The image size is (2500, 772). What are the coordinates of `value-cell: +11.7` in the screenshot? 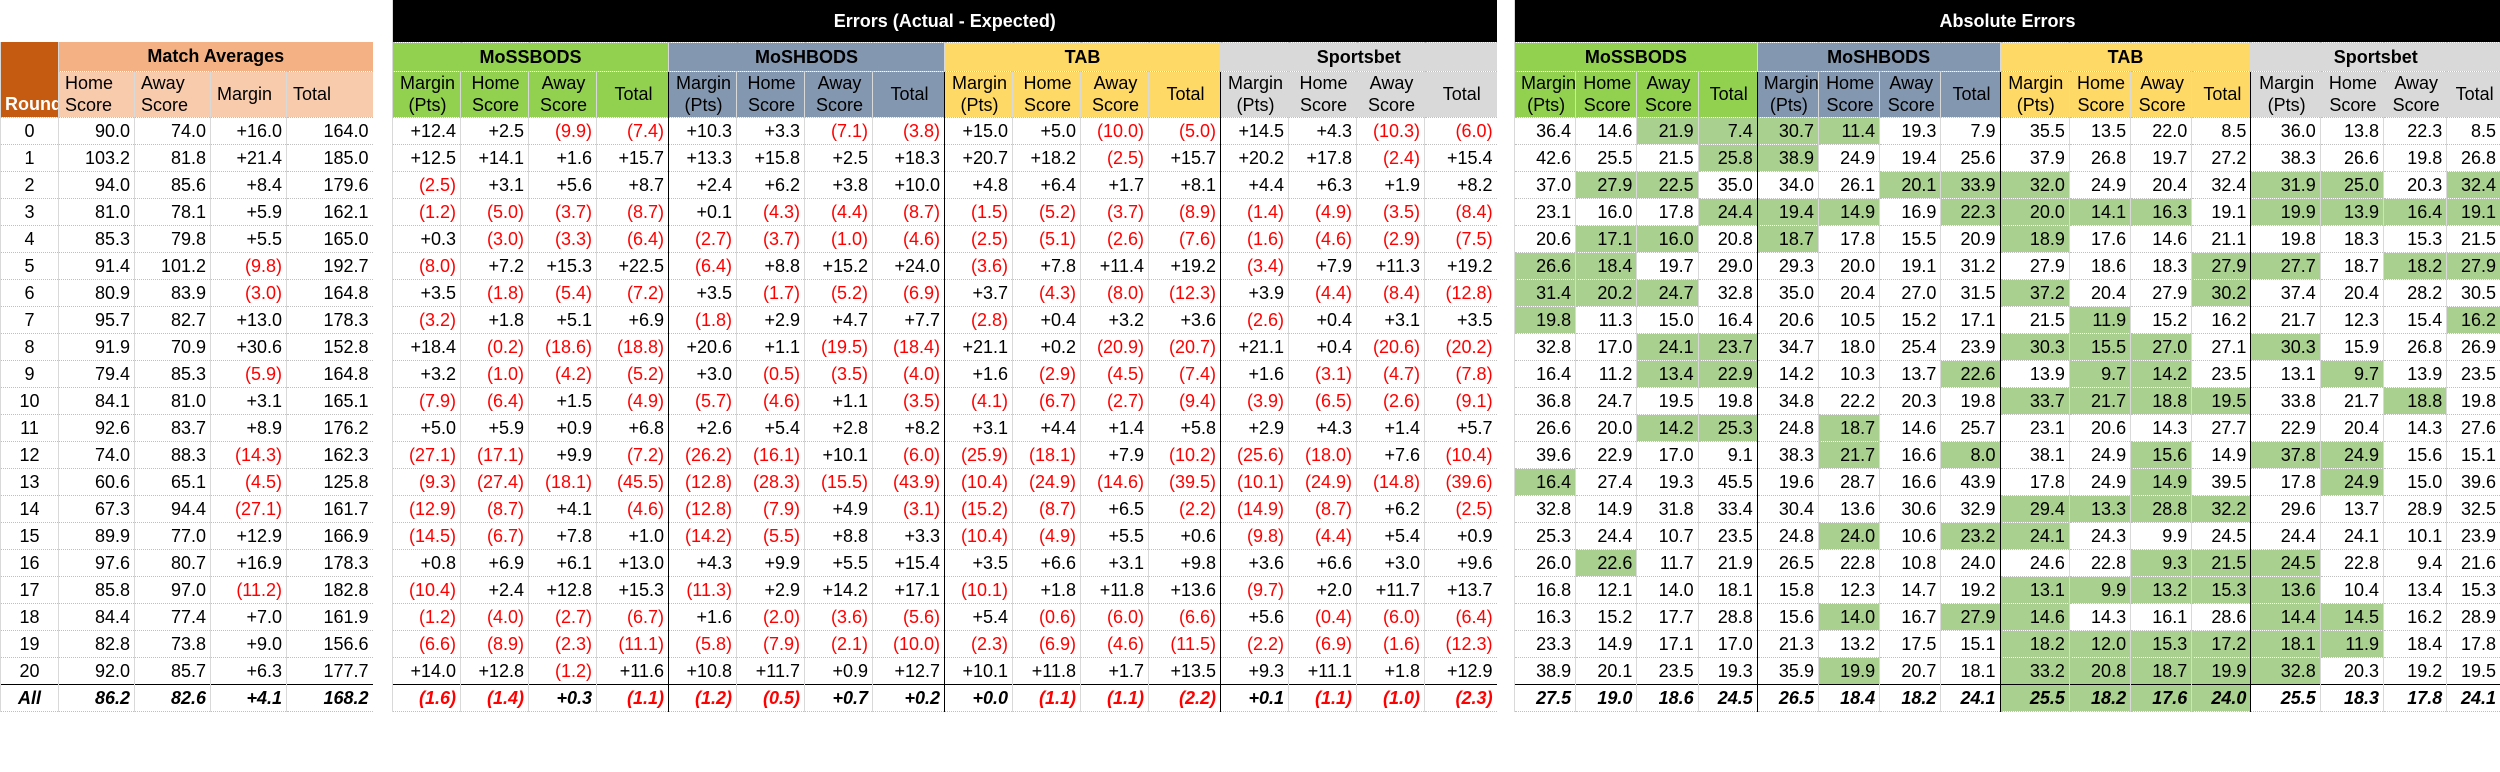 It's located at (1390, 590).